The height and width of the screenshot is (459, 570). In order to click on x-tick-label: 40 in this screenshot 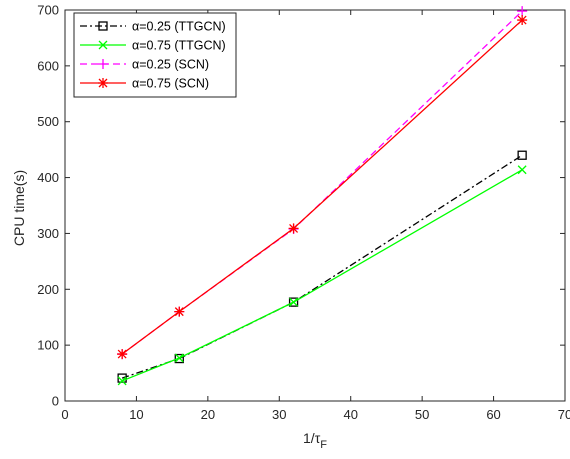, I will do `click(350, 414)`.